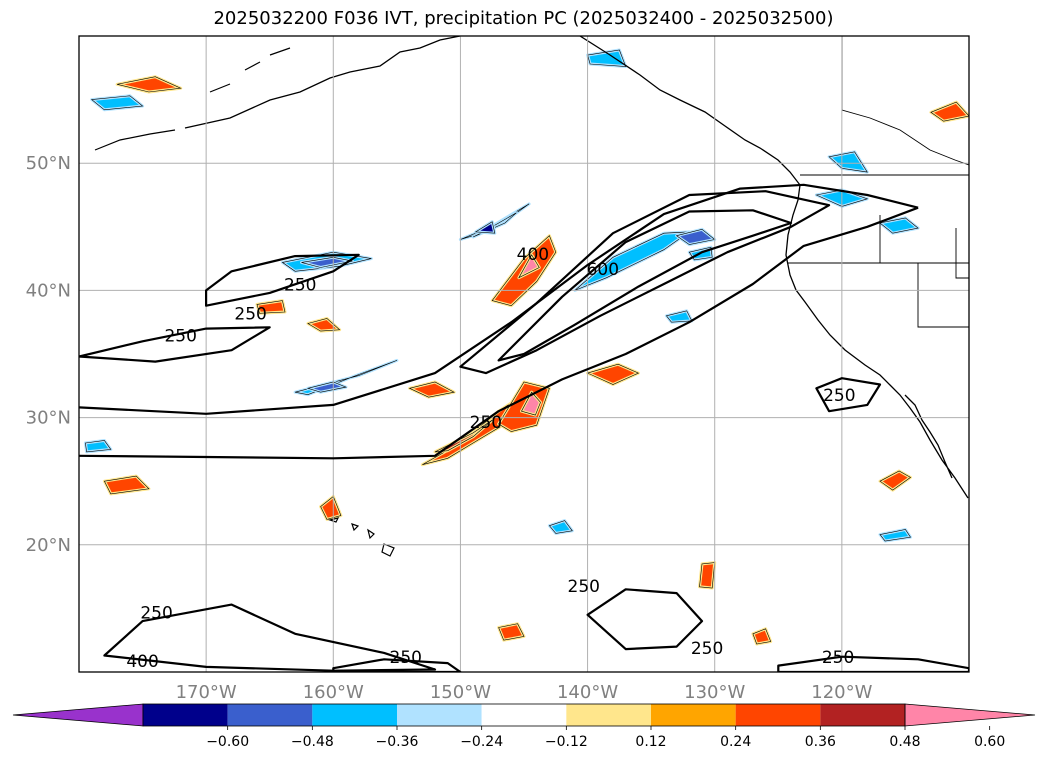 This screenshot has height=765, width=1047. I want to click on x-axis-ticks: 170°W 160°W 150°W 140°W 130°W 120°W, so click(524, 692).